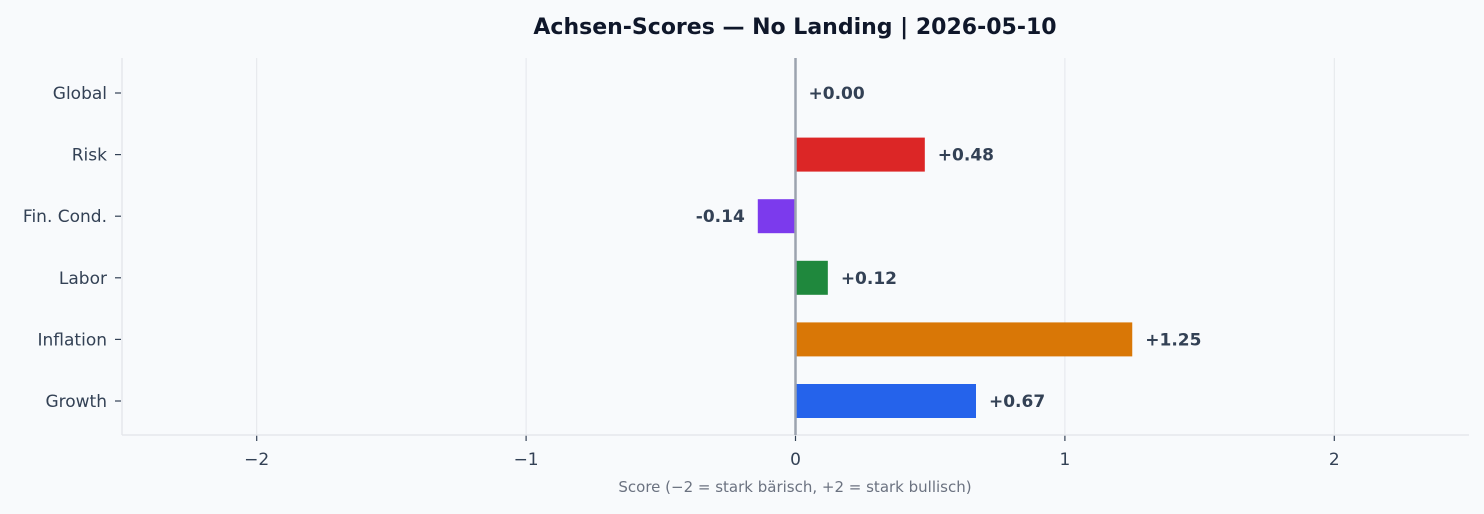 The image size is (1484, 514). Describe the element at coordinates (1017, 402) in the screenshot. I see `value-label: +0.67` at that location.